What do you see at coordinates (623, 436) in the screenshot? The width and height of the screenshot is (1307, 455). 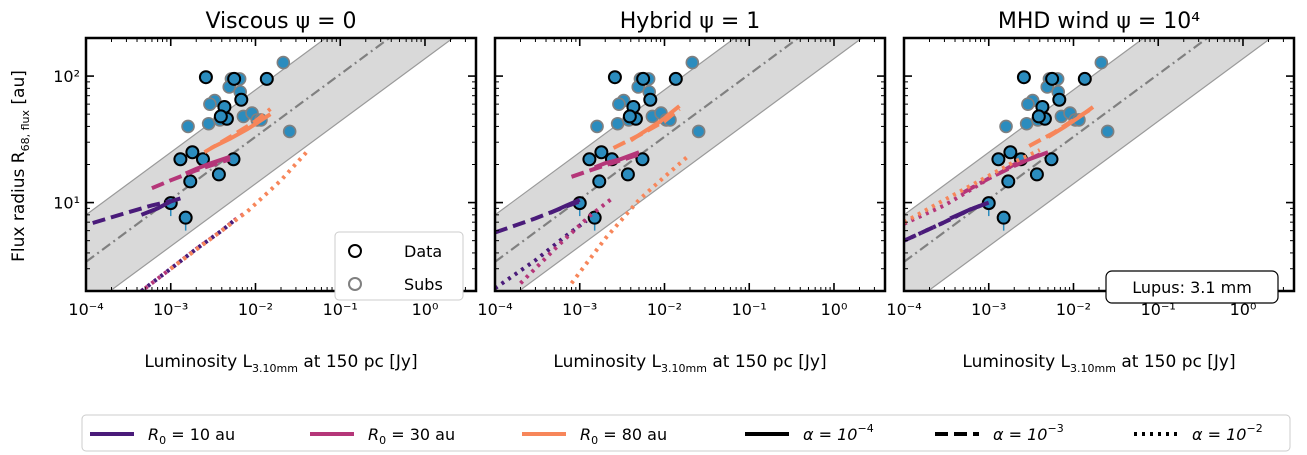 I see `bottom-legend-label: R0 = 80 au` at bounding box center [623, 436].